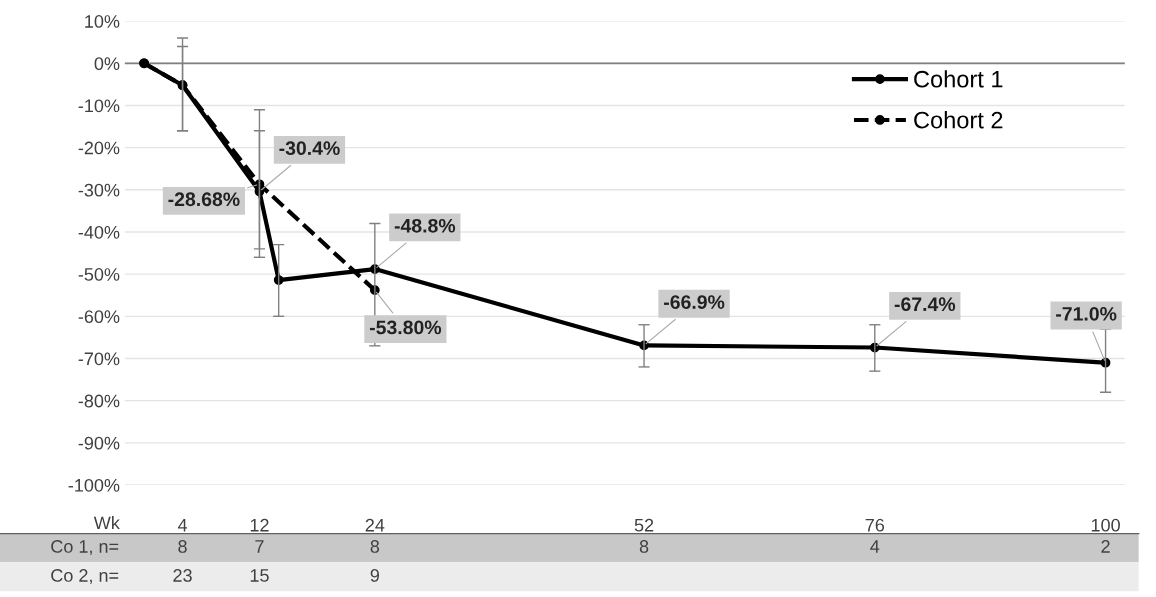 This screenshot has width=1156, height=597. What do you see at coordinates (99, 359) in the screenshot?
I see `y-tick-label: -70%` at bounding box center [99, 359].